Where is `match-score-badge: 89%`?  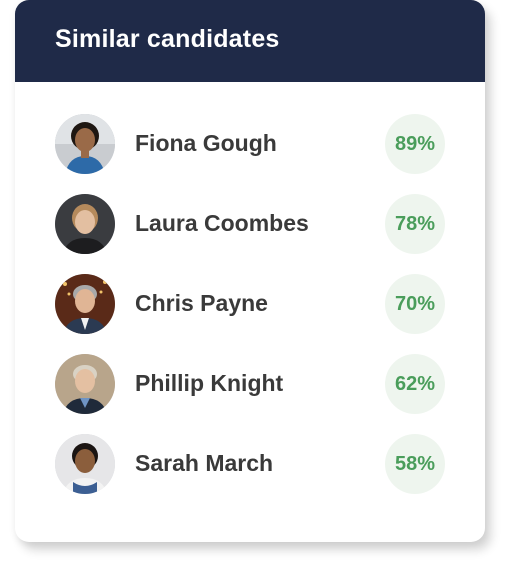 match-score-badge: 89% is located at coordinates (415, 144).